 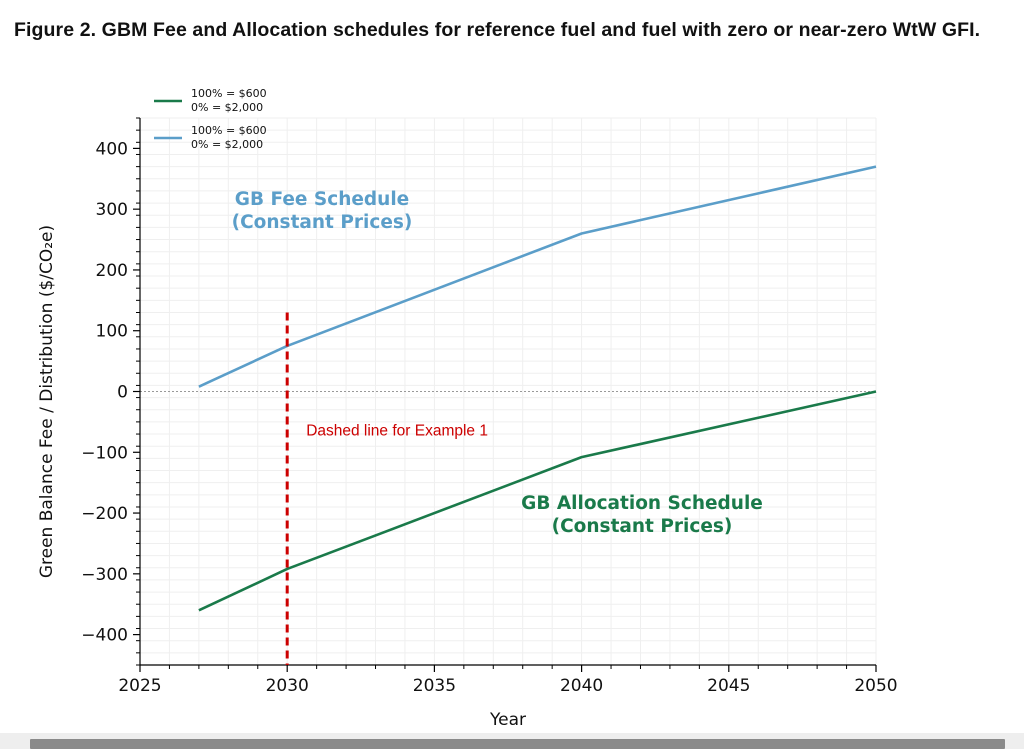 I want to click on x-tick-label: 2030, so click(x=287, y=686).